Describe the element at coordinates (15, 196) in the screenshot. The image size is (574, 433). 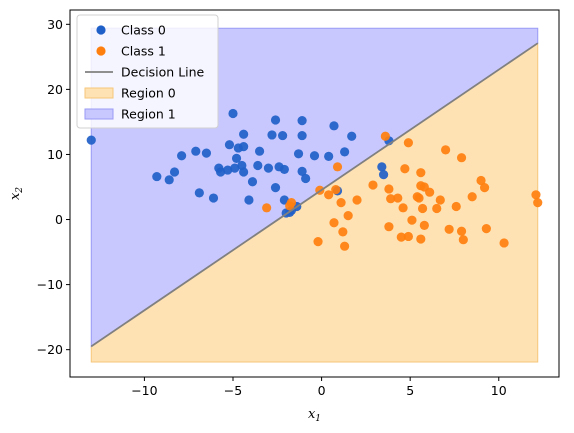
I see `y-axis-label-main: x` at that location.